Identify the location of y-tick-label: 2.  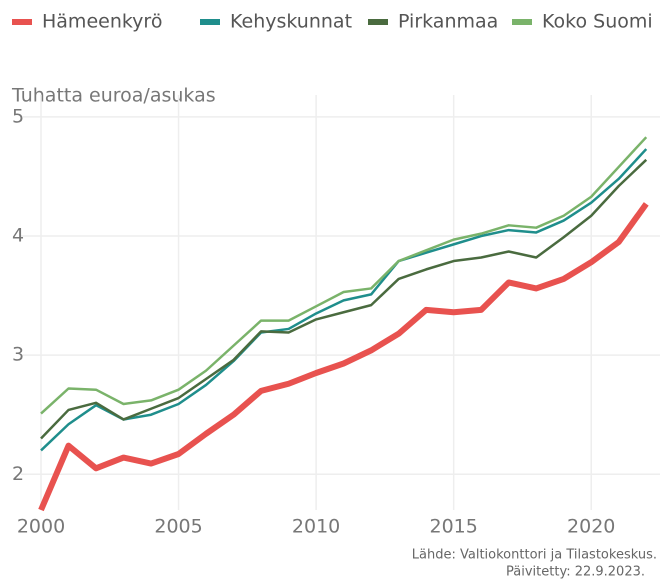
(18, 474).